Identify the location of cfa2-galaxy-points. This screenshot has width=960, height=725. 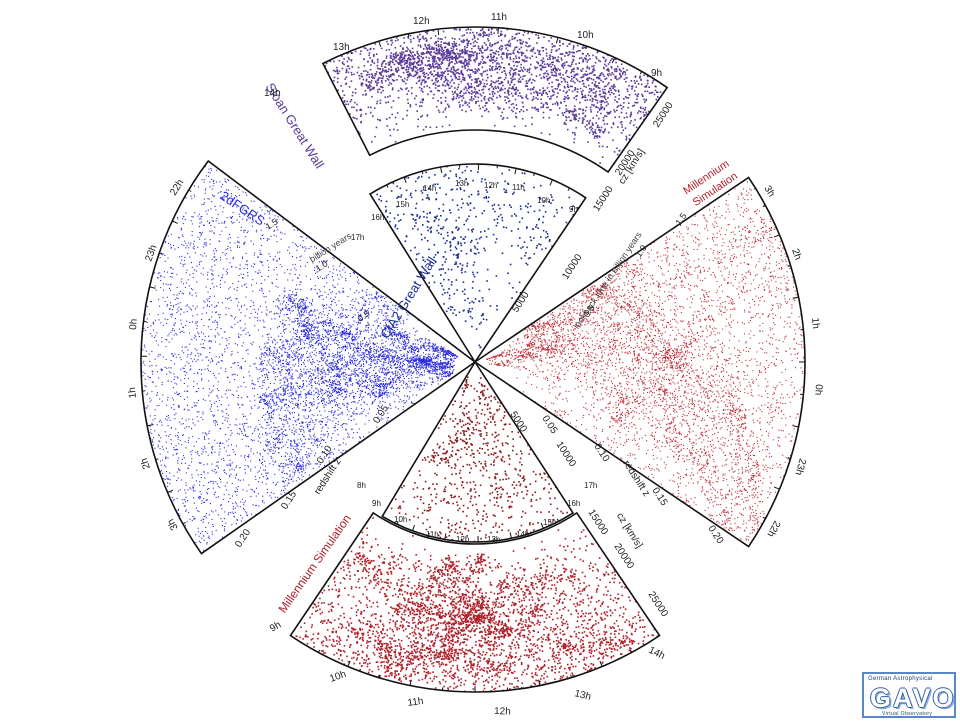
(477, 257).